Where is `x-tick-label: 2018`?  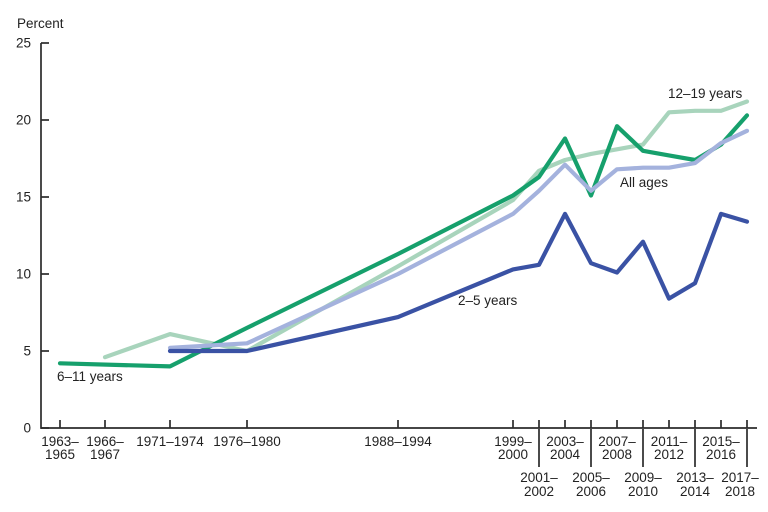 x-tick-label: 2018 is located at coordinates (740, 491).